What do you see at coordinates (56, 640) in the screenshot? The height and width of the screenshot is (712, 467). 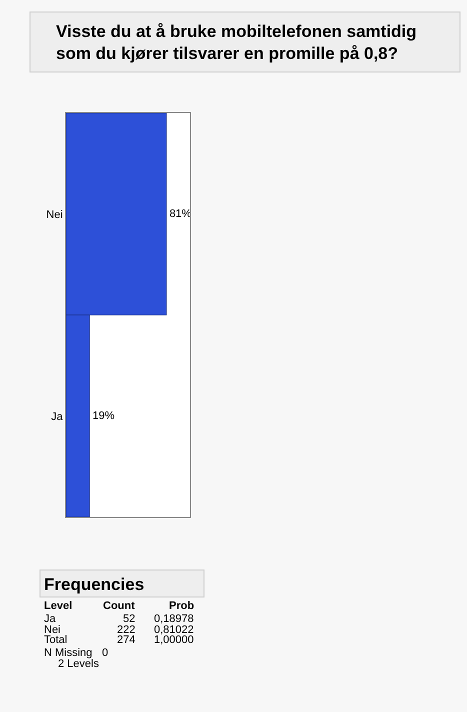 I see `text: Total` at bounding box center [56, 640].